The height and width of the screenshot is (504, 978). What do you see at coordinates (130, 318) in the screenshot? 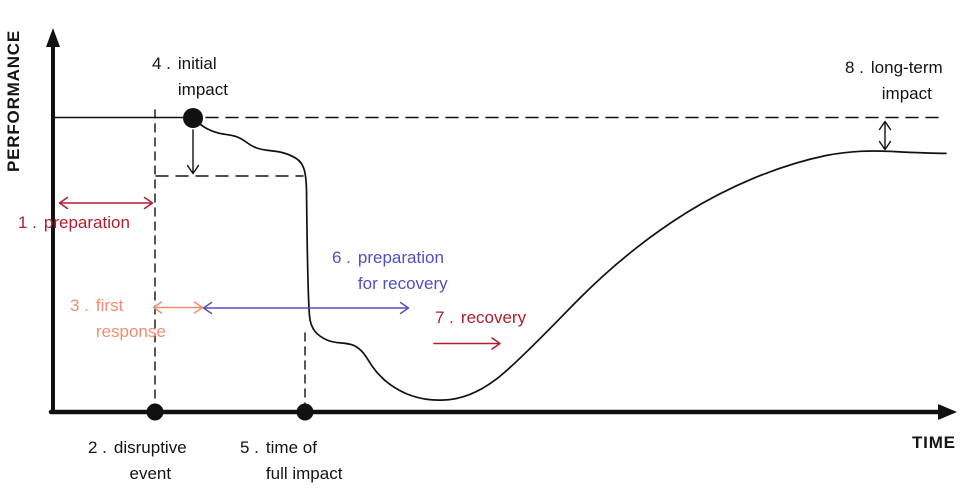
I see `annotation-text: first response` at bounding box center [130, 318].